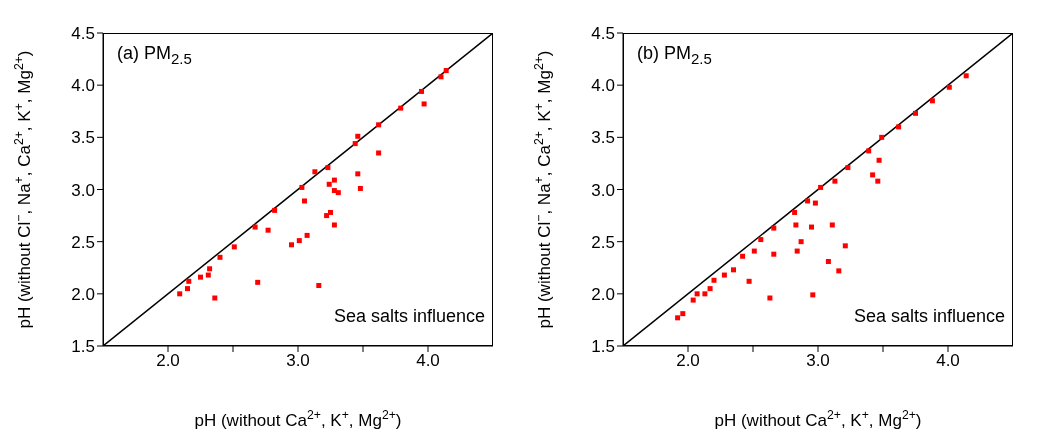 This screenshot has height=446, width=1050. What do you see at coordinates (603, 242) in the screenshot?
I see `y-tick-label: 2.5` at bounding box center [603, 242].